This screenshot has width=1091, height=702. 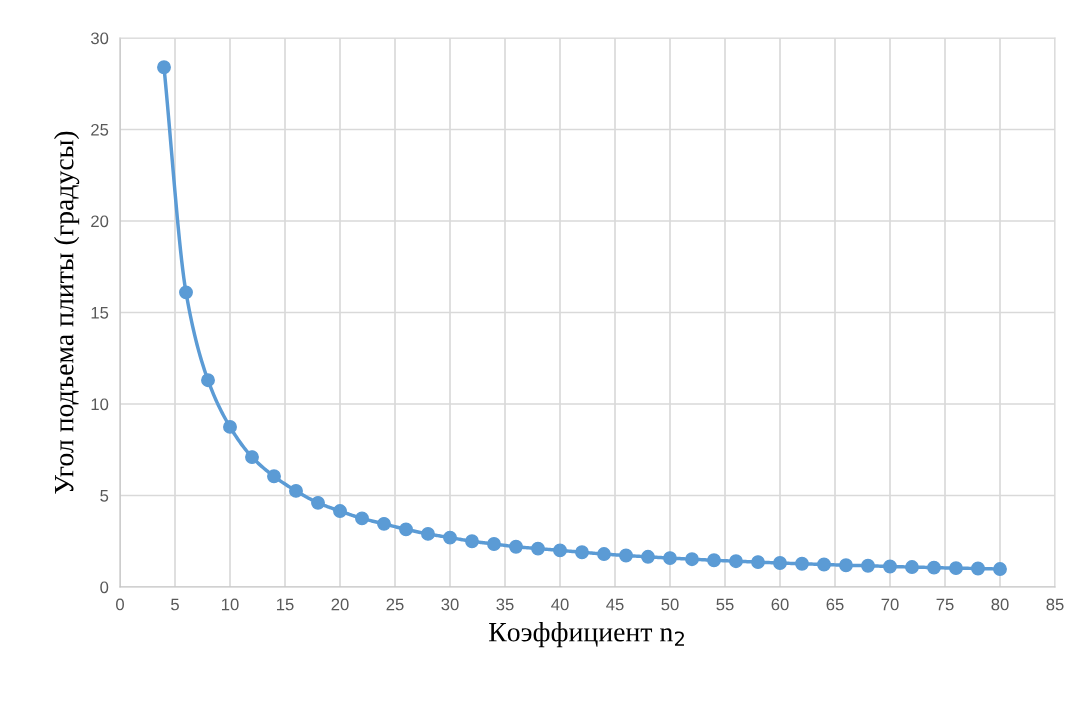 What do you see at coordinates (230, 604) in the screenshot?
I see `x-tick-label: 10` at bounding box center [230, 604].